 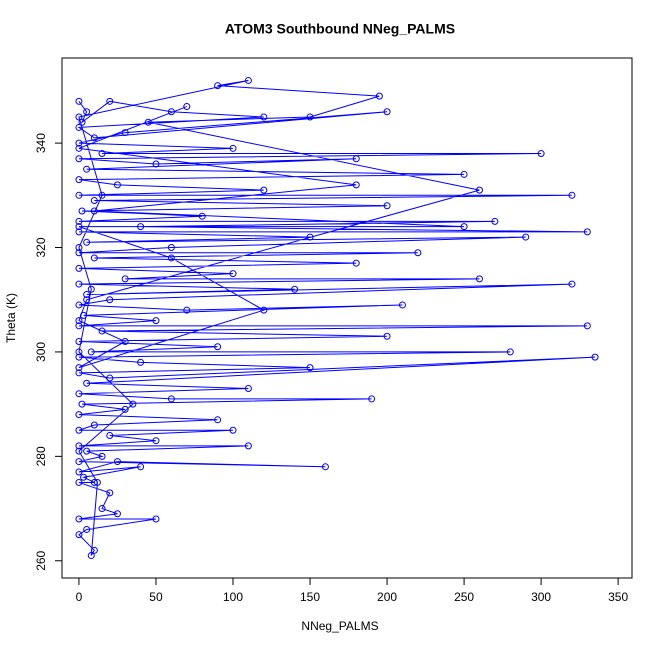 What do you see at coordinates (464, 597) in the screenshot?
I see `x-tick-label: 250` at bounding box center [464, 597].